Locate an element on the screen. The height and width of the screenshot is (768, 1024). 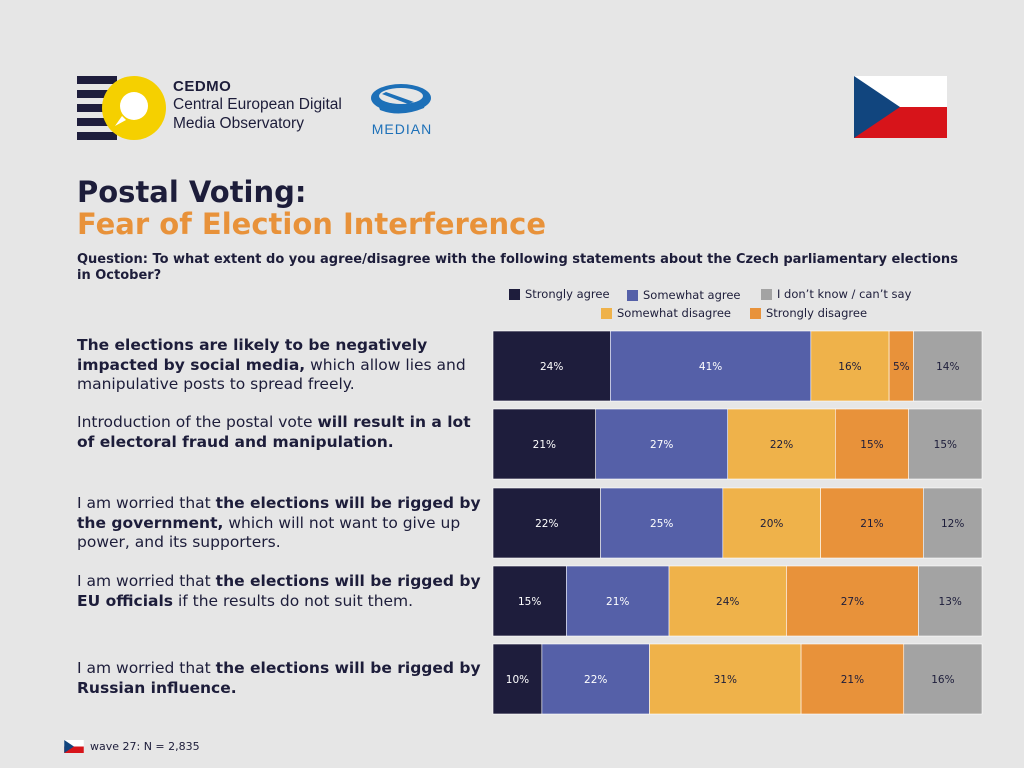
cedmo-line2: Media Observatory is located at coordinates (238, 123).